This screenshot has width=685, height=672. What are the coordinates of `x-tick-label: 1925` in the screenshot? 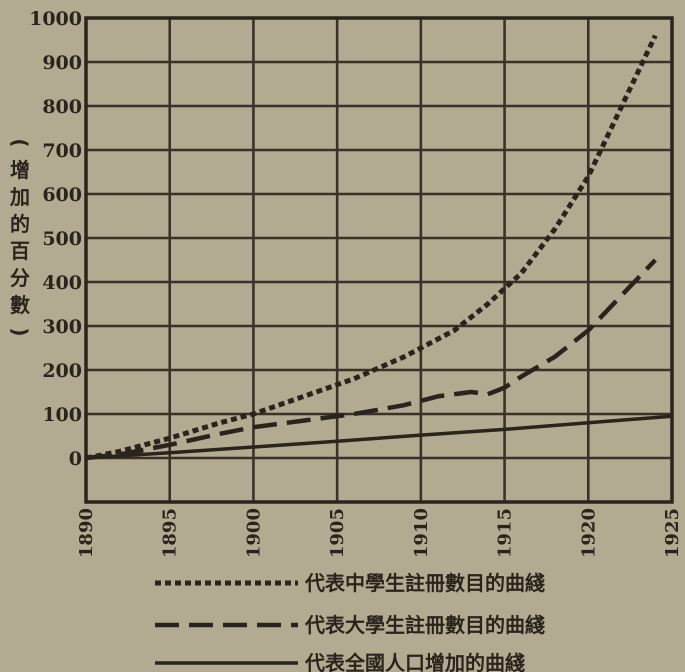 It's located at (672, 533).